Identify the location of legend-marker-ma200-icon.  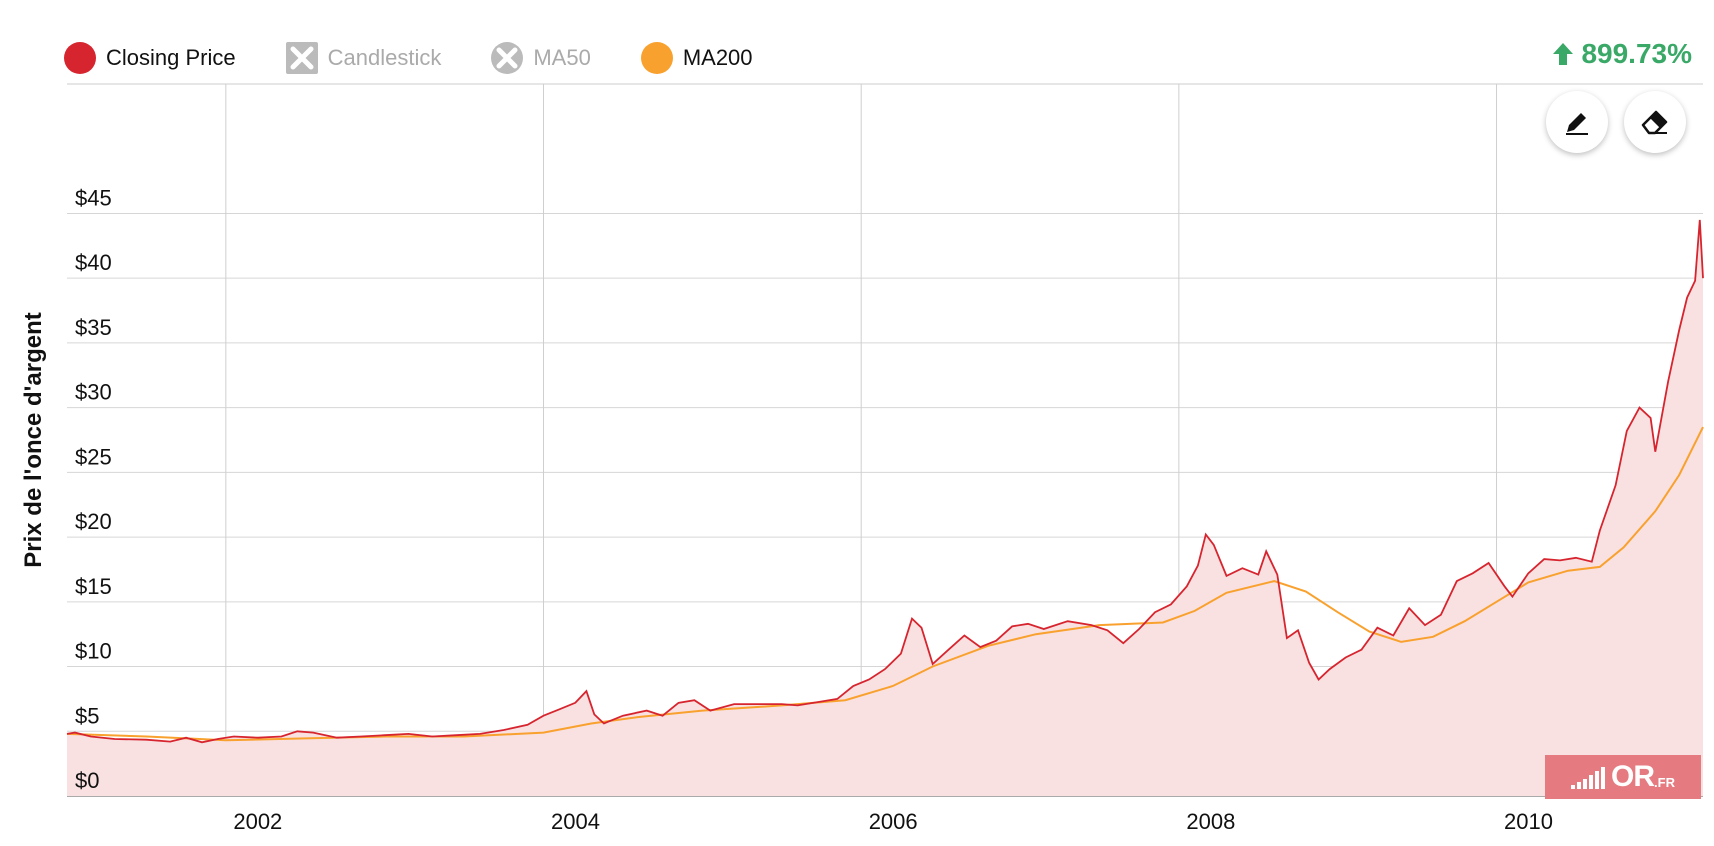
(656, 58).